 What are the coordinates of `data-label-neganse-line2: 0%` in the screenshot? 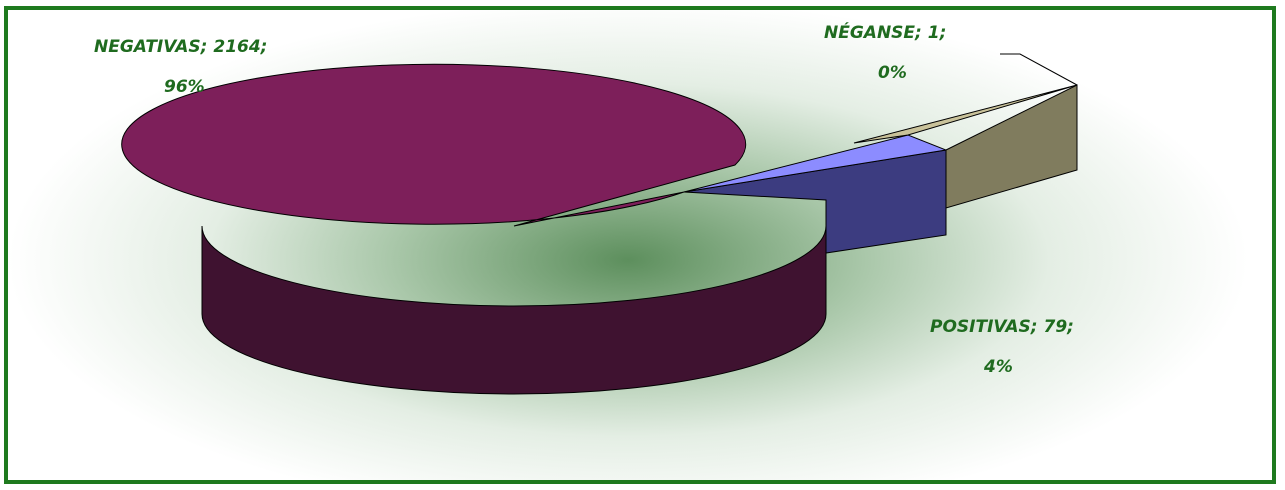 It's located at (892, 73).